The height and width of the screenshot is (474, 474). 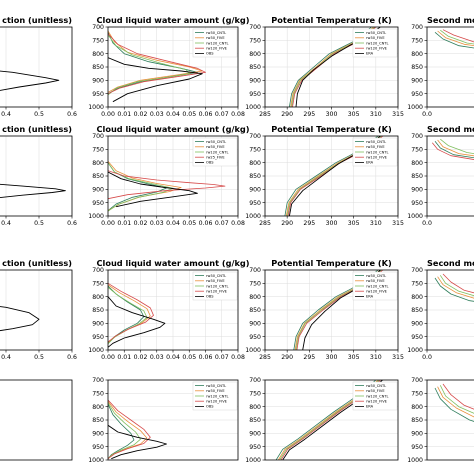 I want to click on y-tick-label: 950, so click(x=255, y=94).